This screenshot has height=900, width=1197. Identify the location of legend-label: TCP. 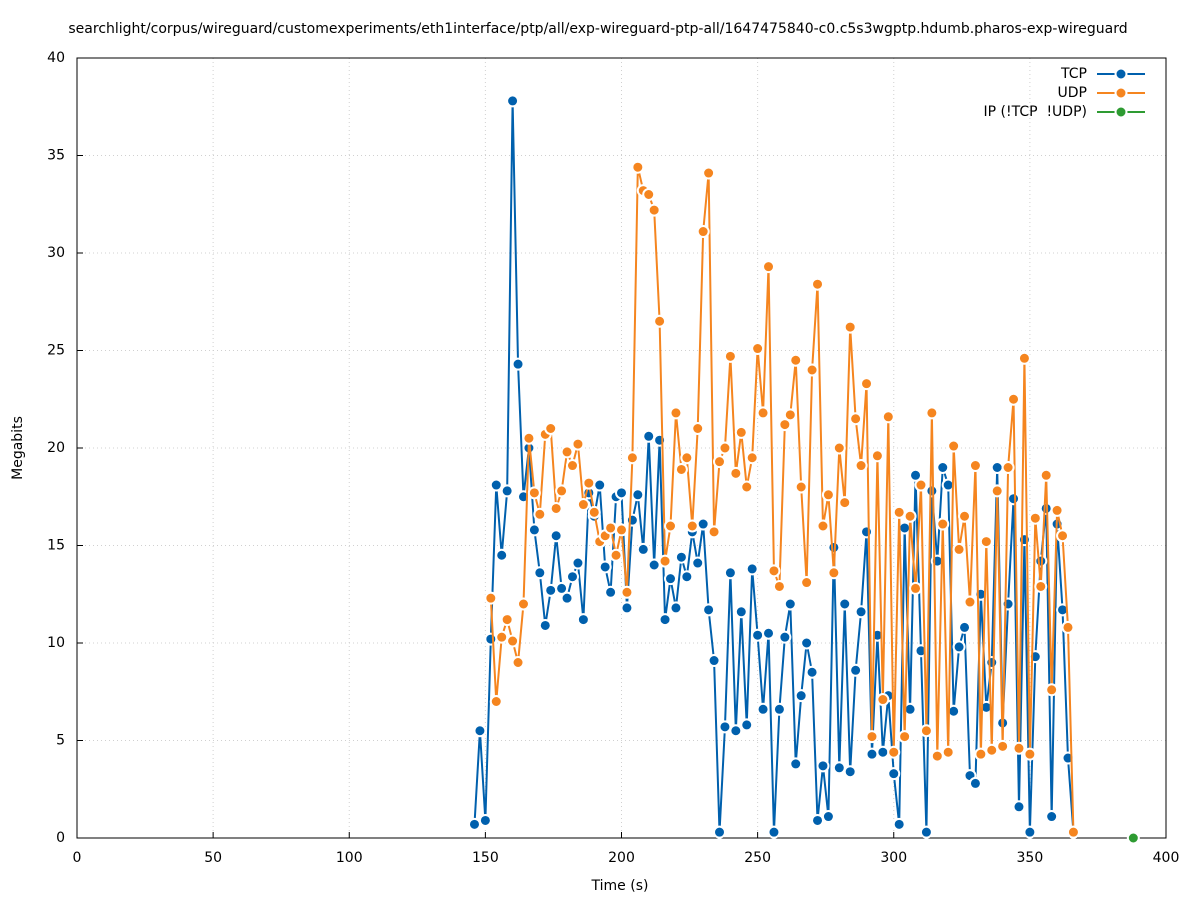
(1073, 74).